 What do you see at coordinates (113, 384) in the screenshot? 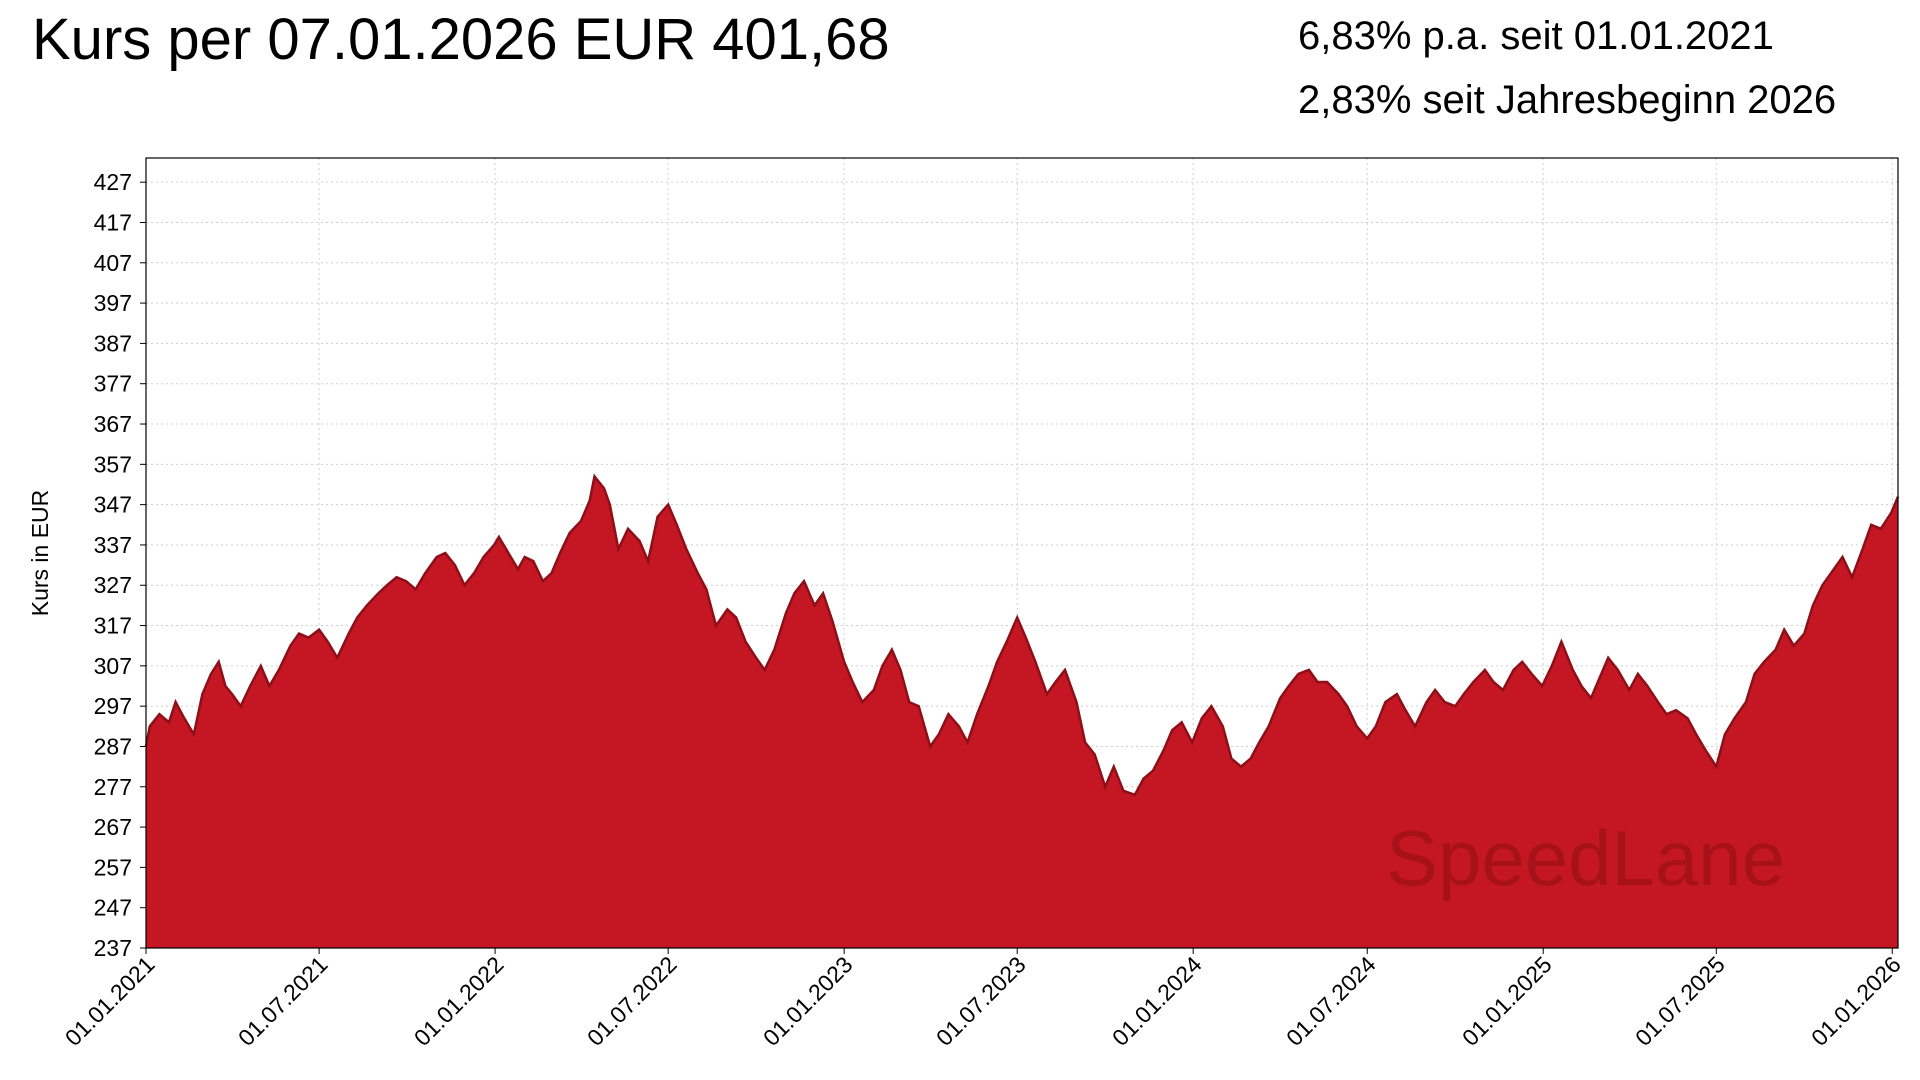
I see `y-tick-label: 377` at bounding box center [113, 384].